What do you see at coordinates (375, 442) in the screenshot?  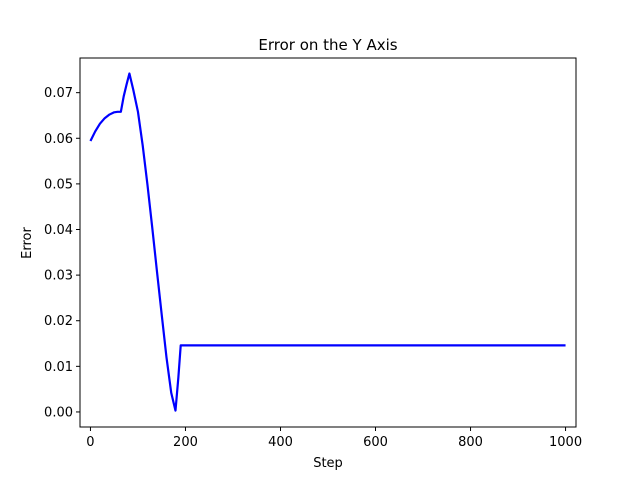 I see `x-tick-label: 600` at bounding box center [375, 442].